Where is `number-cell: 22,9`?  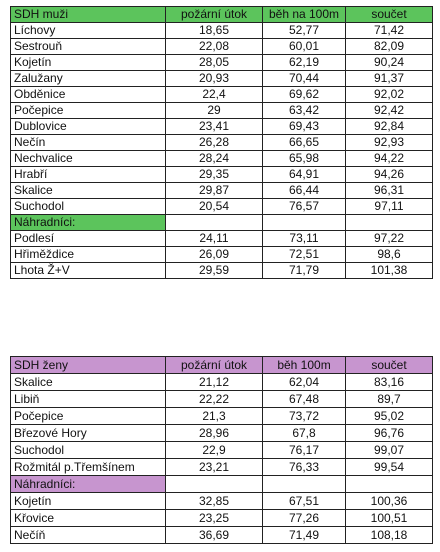
number-cell: 22,9 is located at coordinates (214, 450).